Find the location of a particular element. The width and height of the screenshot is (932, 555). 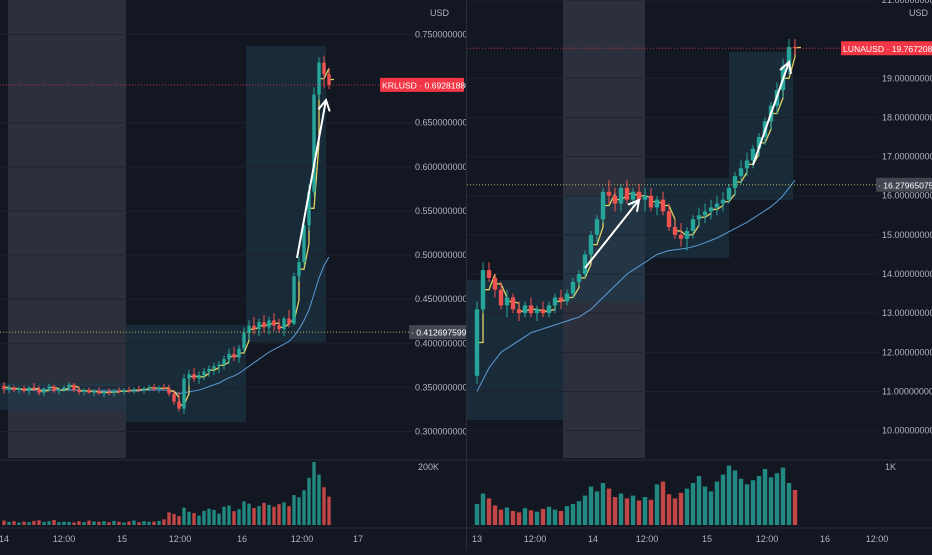

x-tick-label: 13 is located at coordinates (477, 539).